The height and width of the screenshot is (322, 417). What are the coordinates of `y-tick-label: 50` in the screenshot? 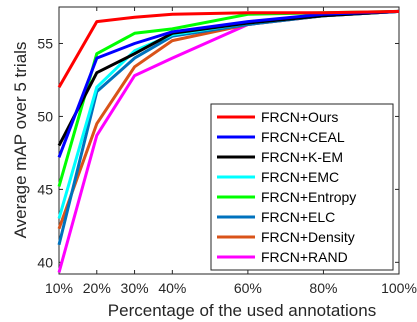 It's located at (45, 116).